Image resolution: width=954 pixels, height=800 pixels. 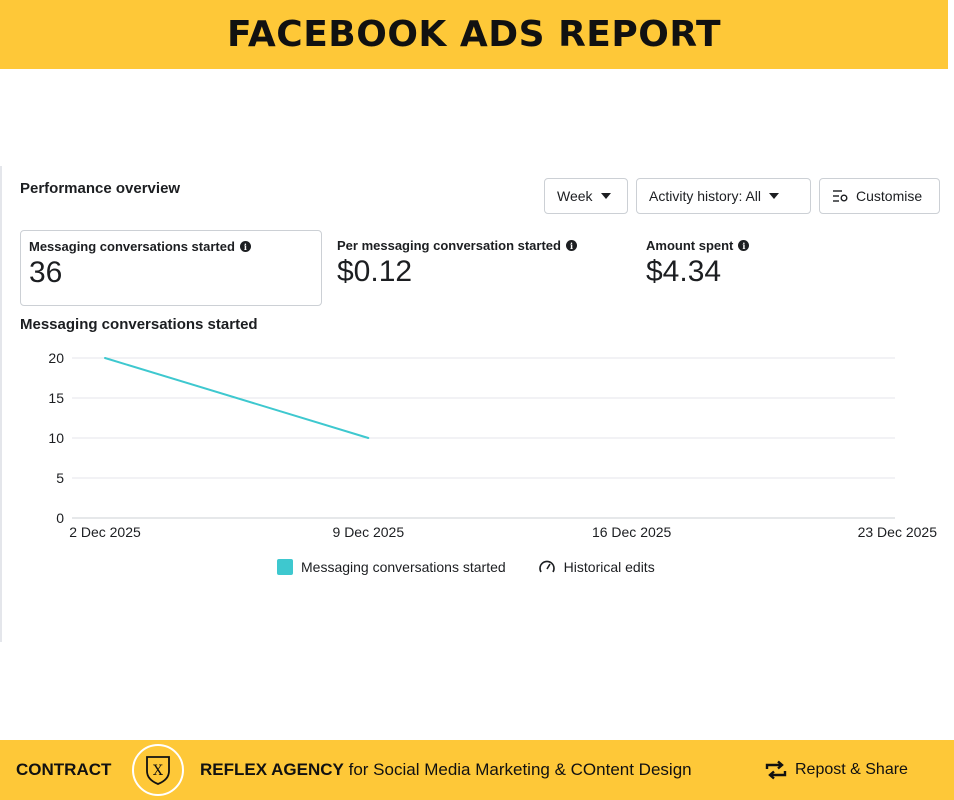 I want to click on period-label: Week, so click(x=575, y=196).